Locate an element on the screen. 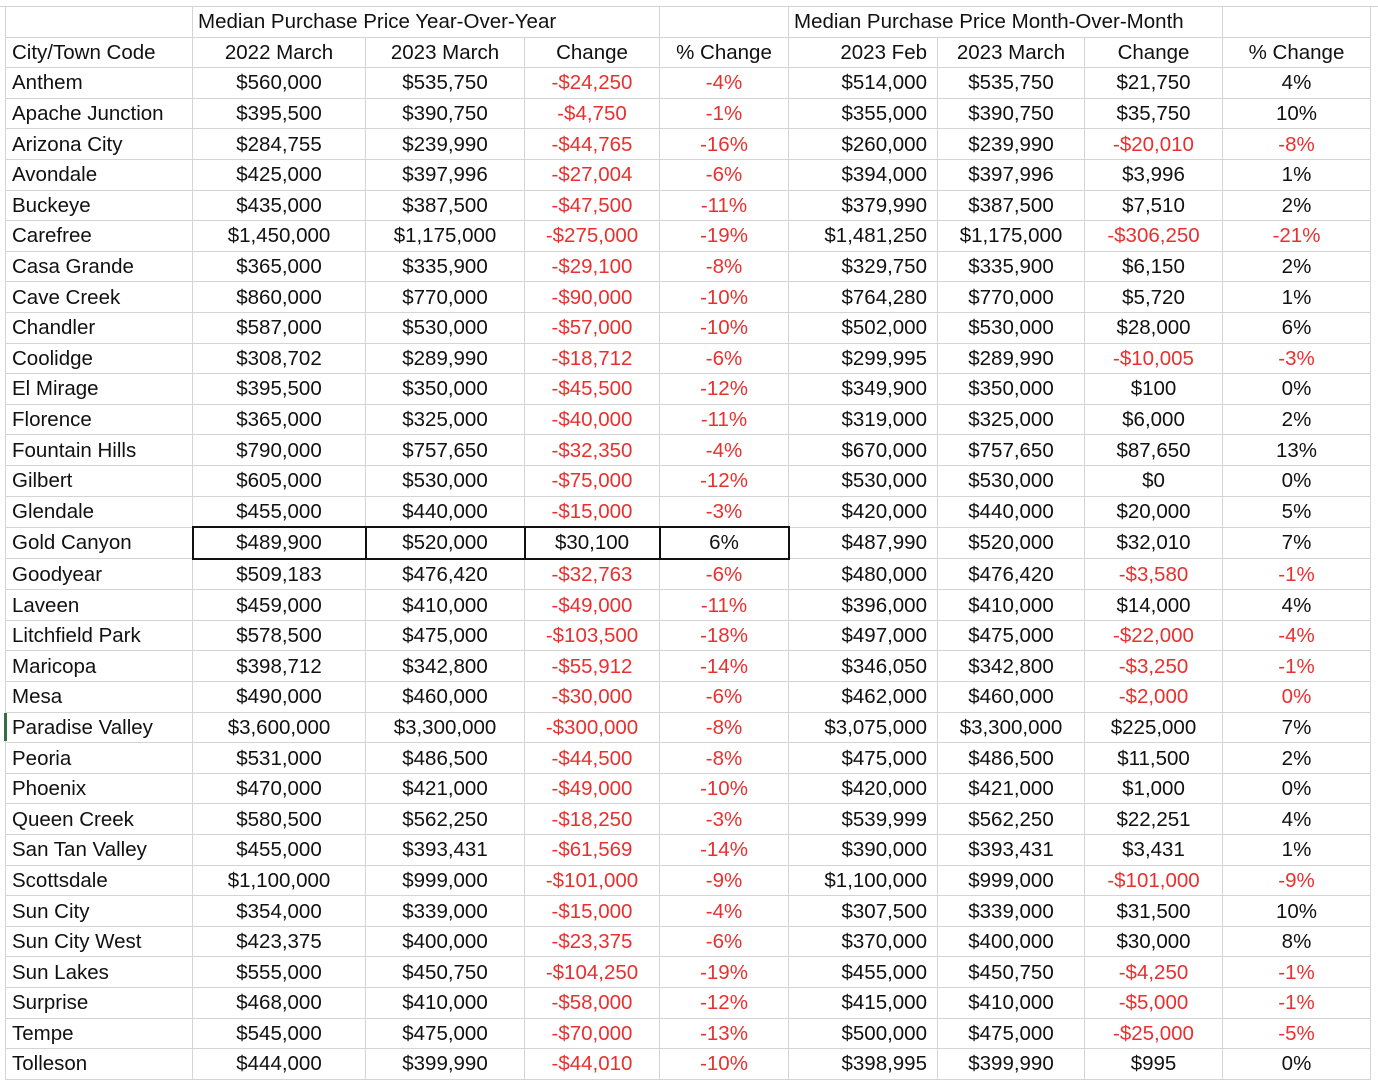 The image size is (1378, 1086). cell-yoy-change: -$29,100 is located at coordinates (592, 266).